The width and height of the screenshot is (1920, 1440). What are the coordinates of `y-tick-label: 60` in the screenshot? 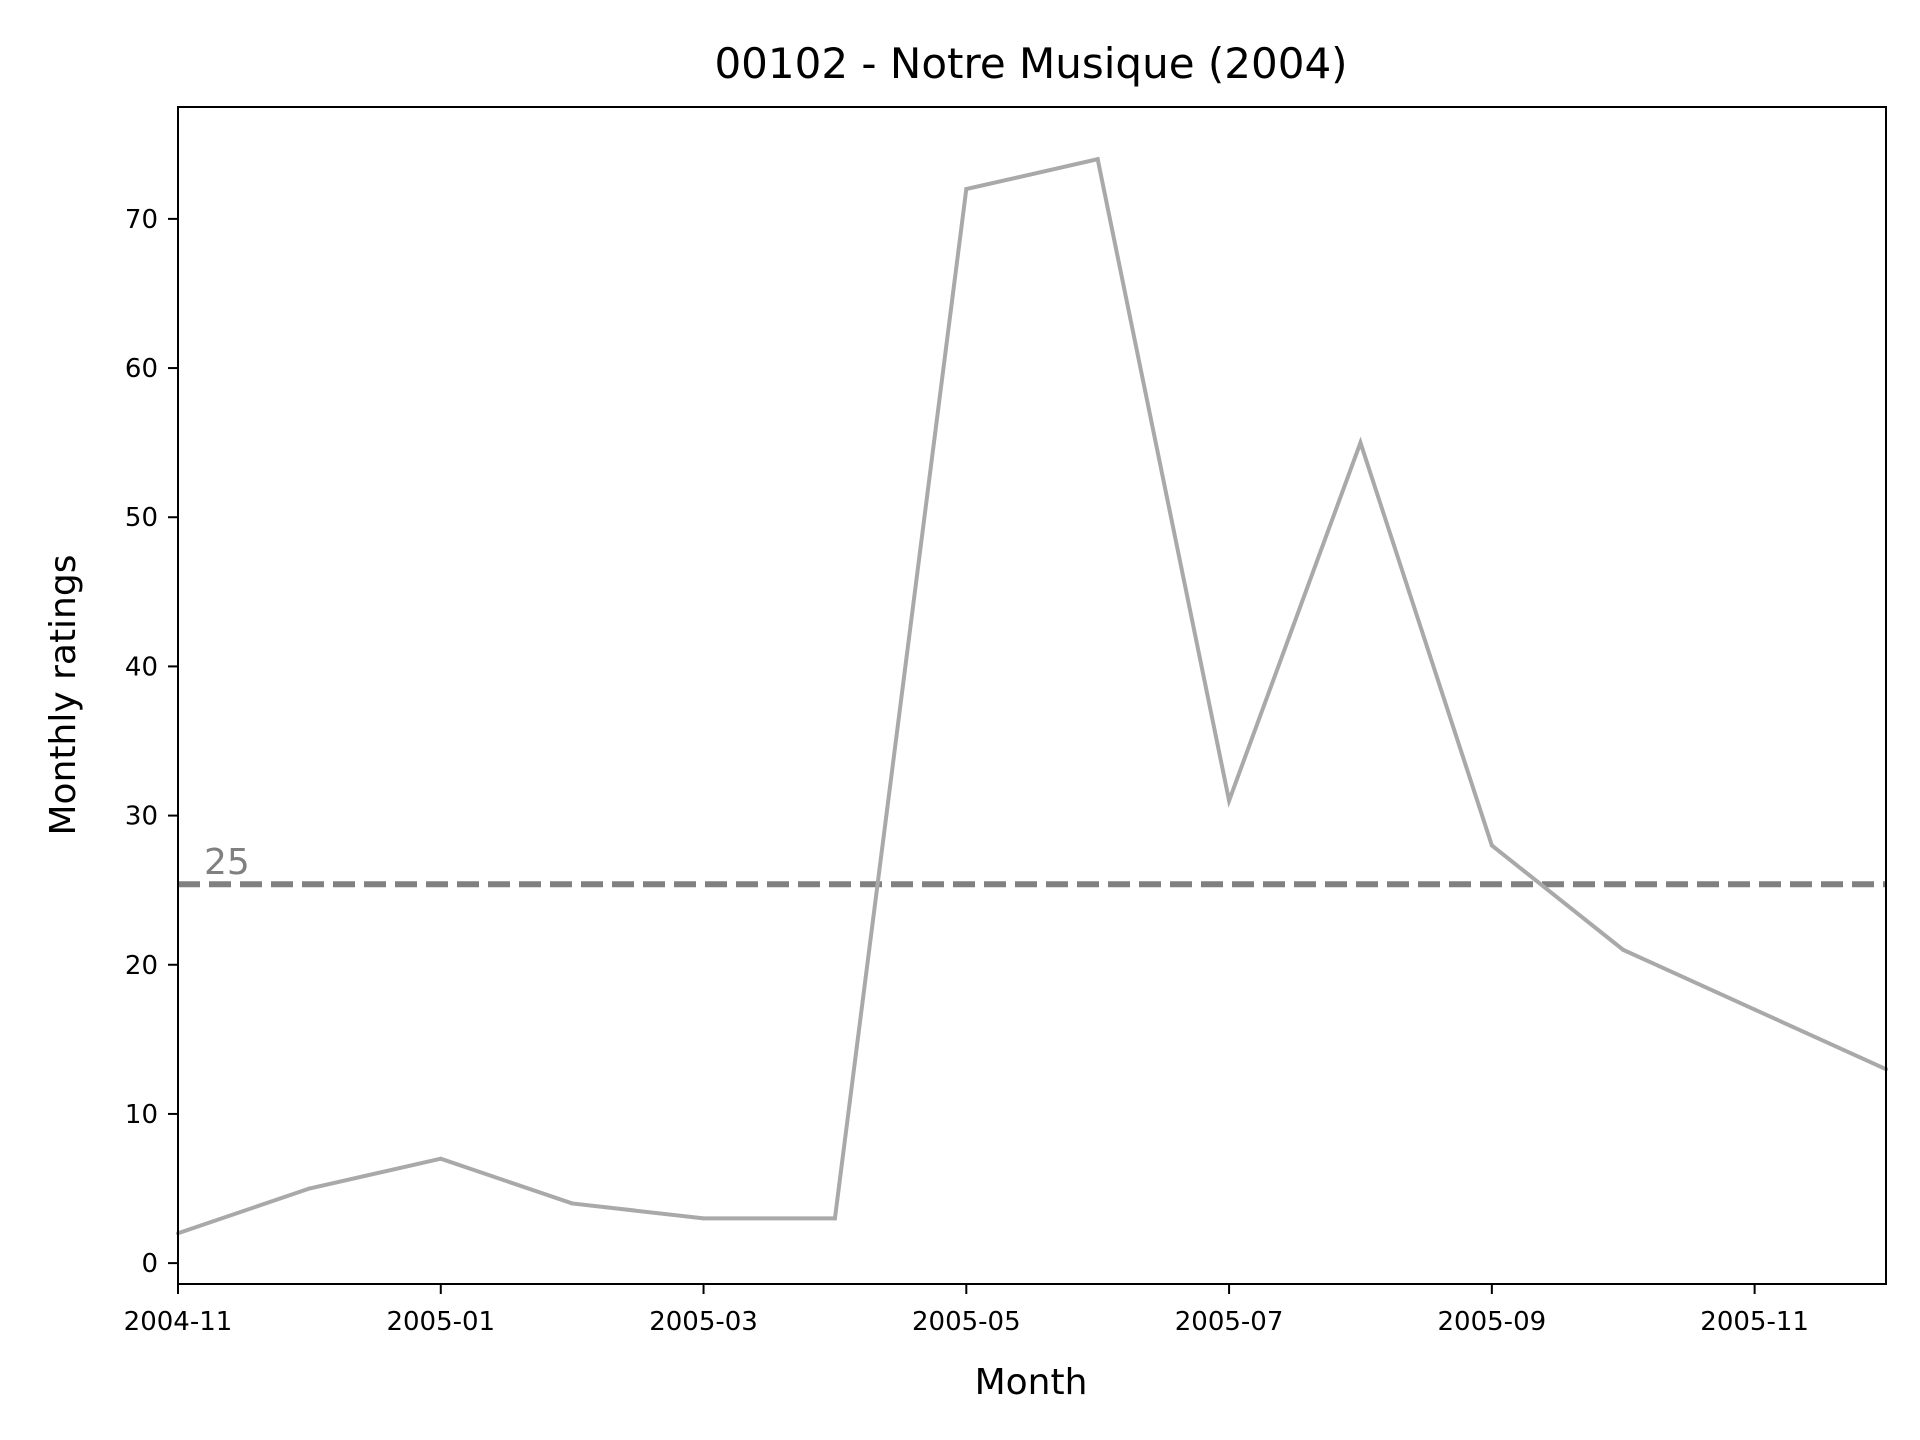 It's located at (141, 369).